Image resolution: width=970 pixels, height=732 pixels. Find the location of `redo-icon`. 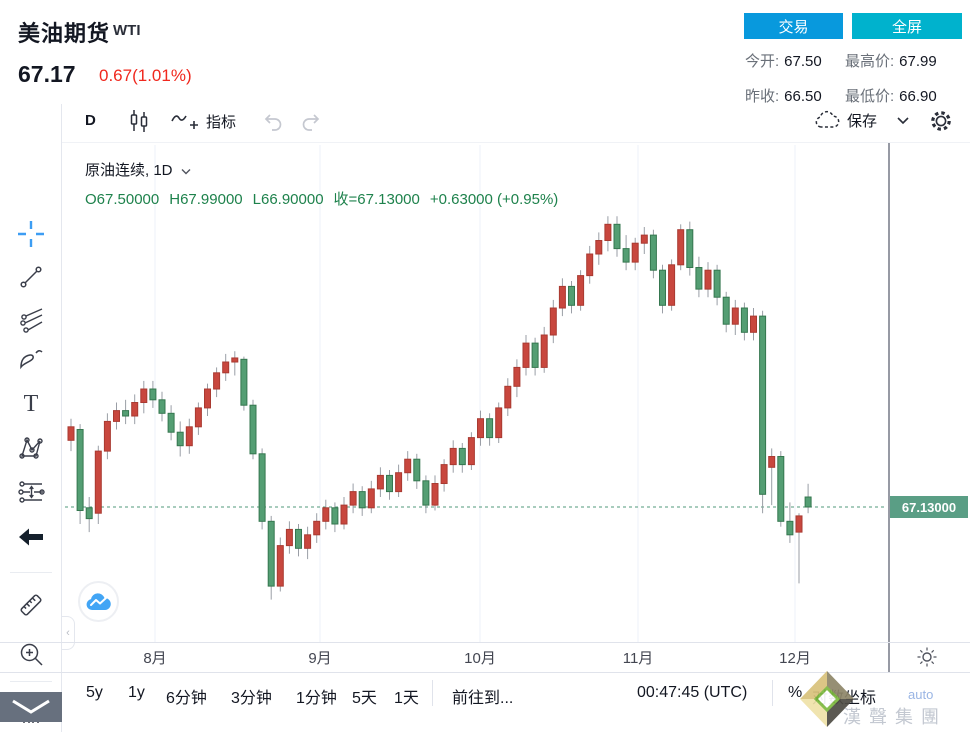

redo-icon is located at coordinates (311, 121).